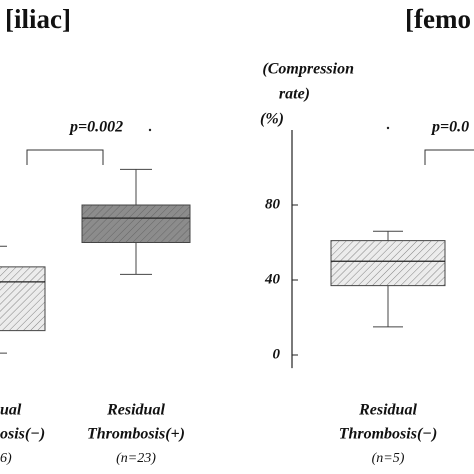 Image resolution: width=474 pixels, height=474 pixels. What do you see at coordinates (449, 127) in the screenshot?
I see `p-value: p=0.0` at bounding box center [449, 127].